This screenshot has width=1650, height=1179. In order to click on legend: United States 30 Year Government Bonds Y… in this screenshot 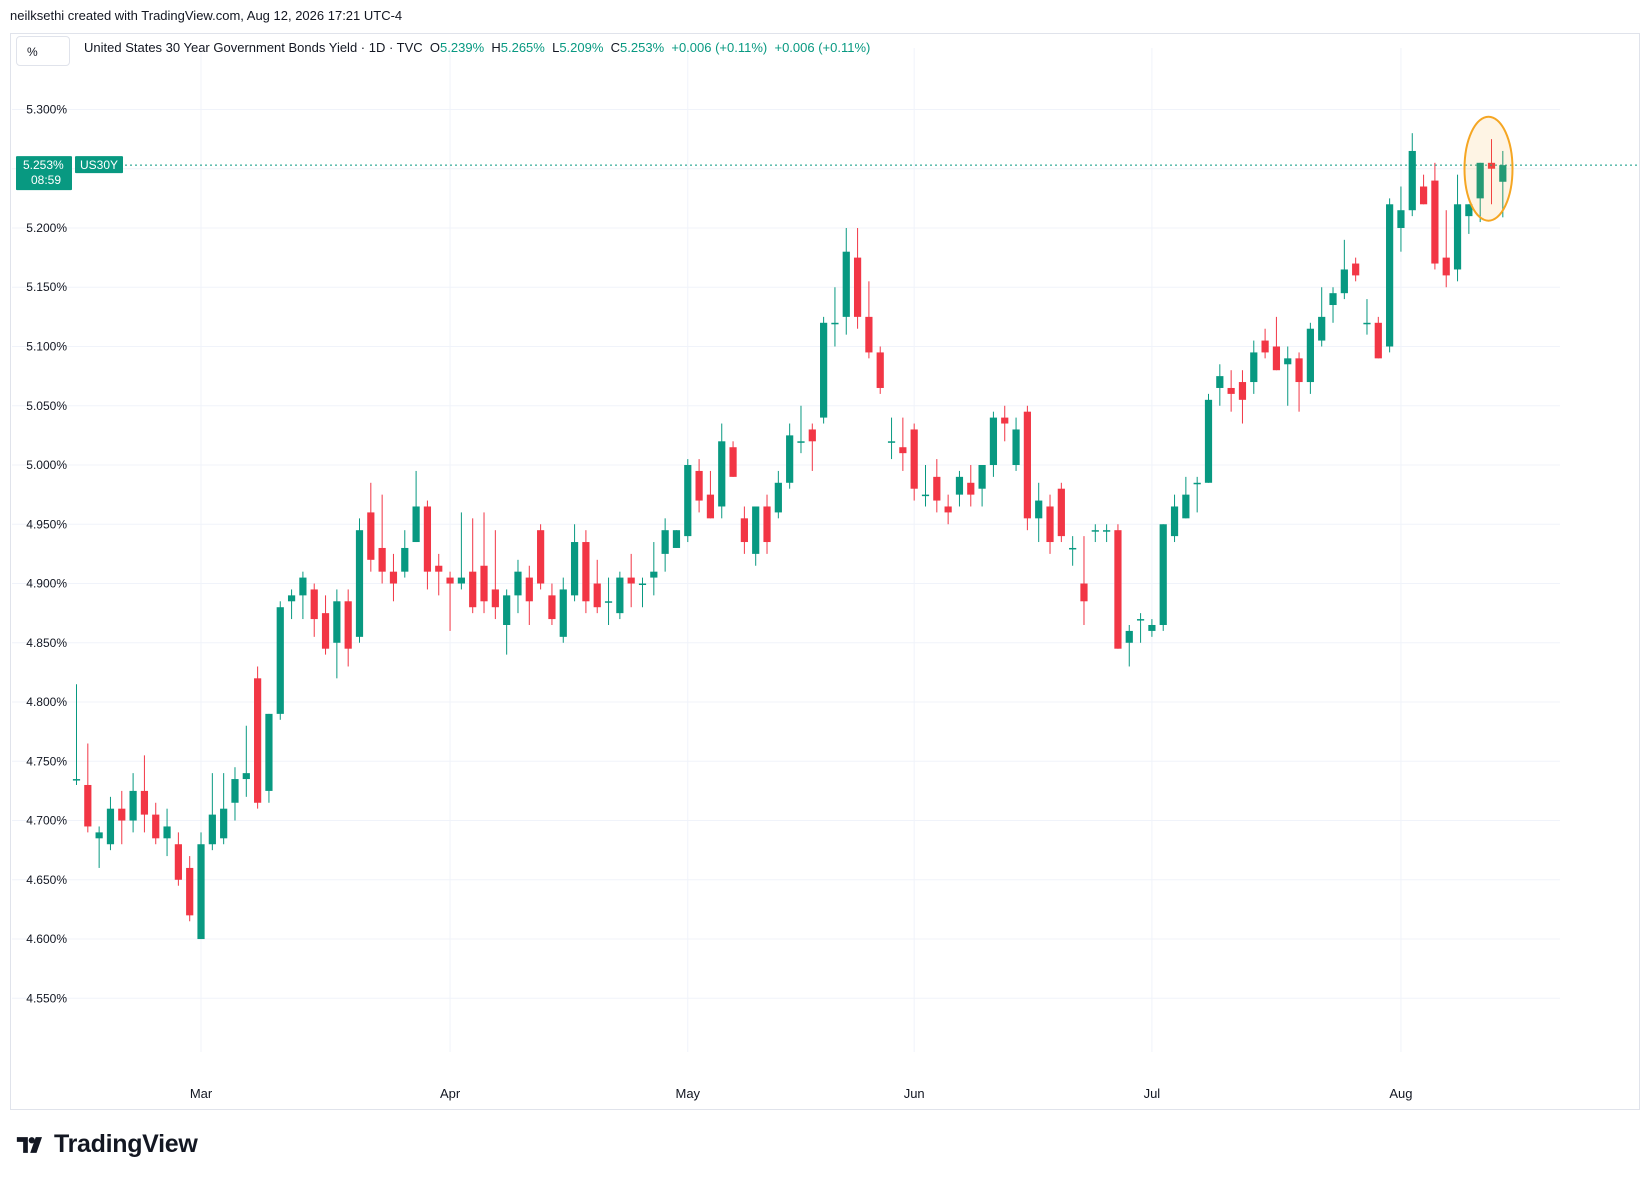, I will do `click(477, 47)`.